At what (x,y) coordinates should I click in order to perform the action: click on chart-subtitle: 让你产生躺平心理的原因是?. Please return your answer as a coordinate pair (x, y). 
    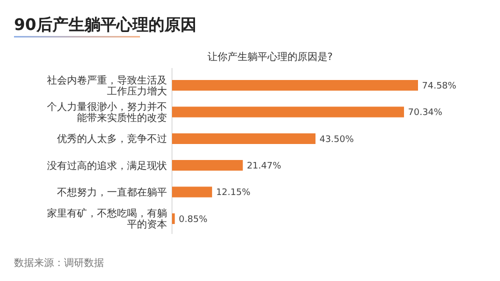
    Looking at the image, I should click on (270, 57).